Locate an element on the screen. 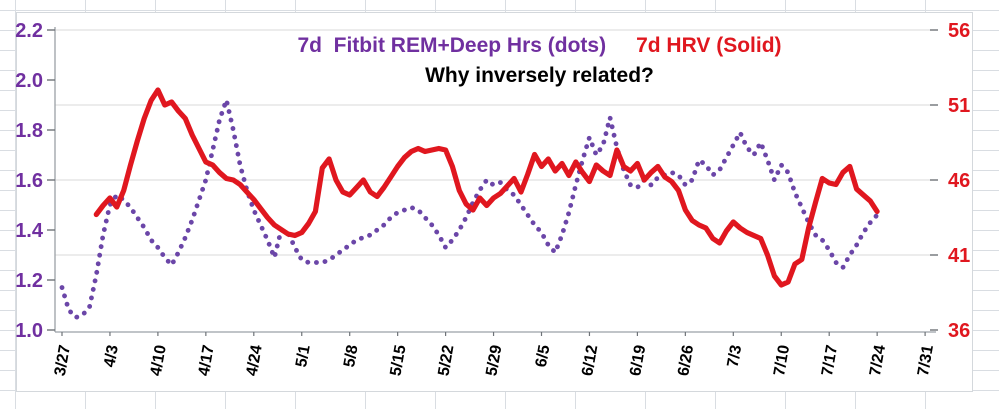 This screenshot has width=999, height=409. x-axis-label: 5/29 is located at coordinates (494, 361).